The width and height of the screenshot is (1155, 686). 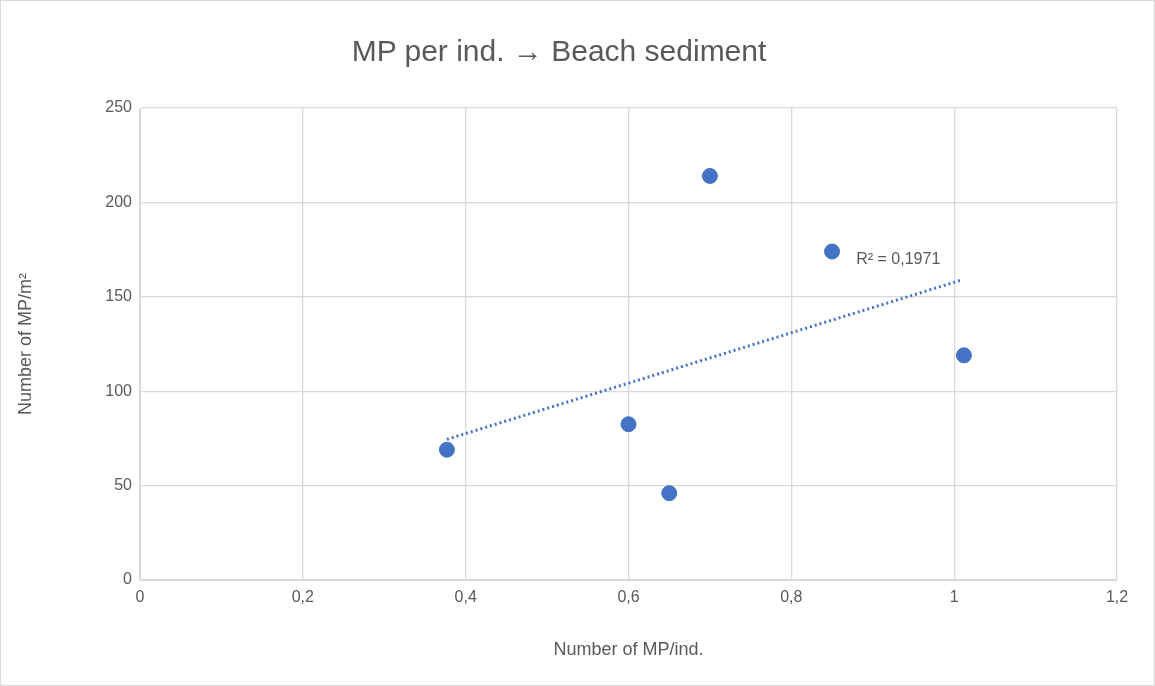 I want to click on x-tick-label: 0,4, so click(x=465, y=597).